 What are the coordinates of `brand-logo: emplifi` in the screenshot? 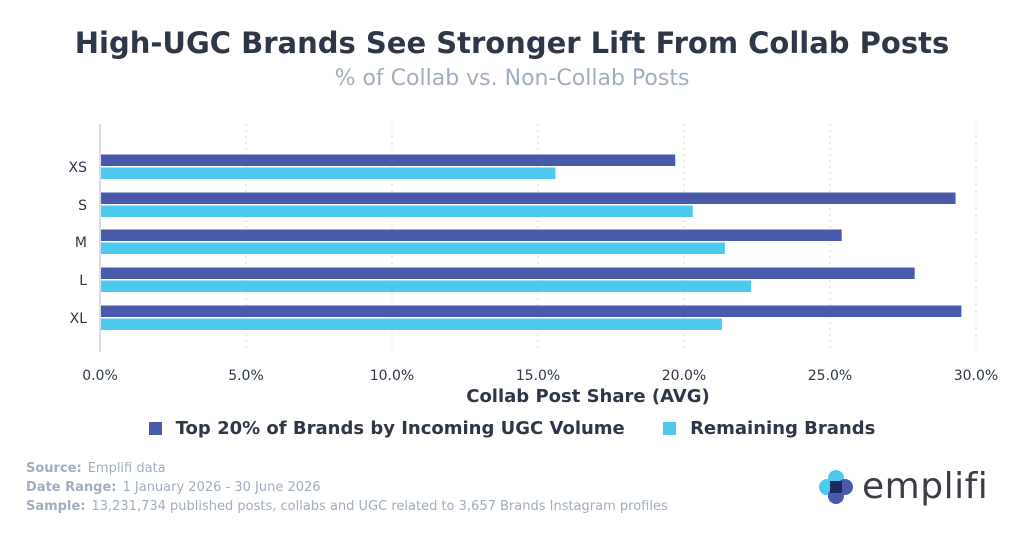 It's located at (903, 486).